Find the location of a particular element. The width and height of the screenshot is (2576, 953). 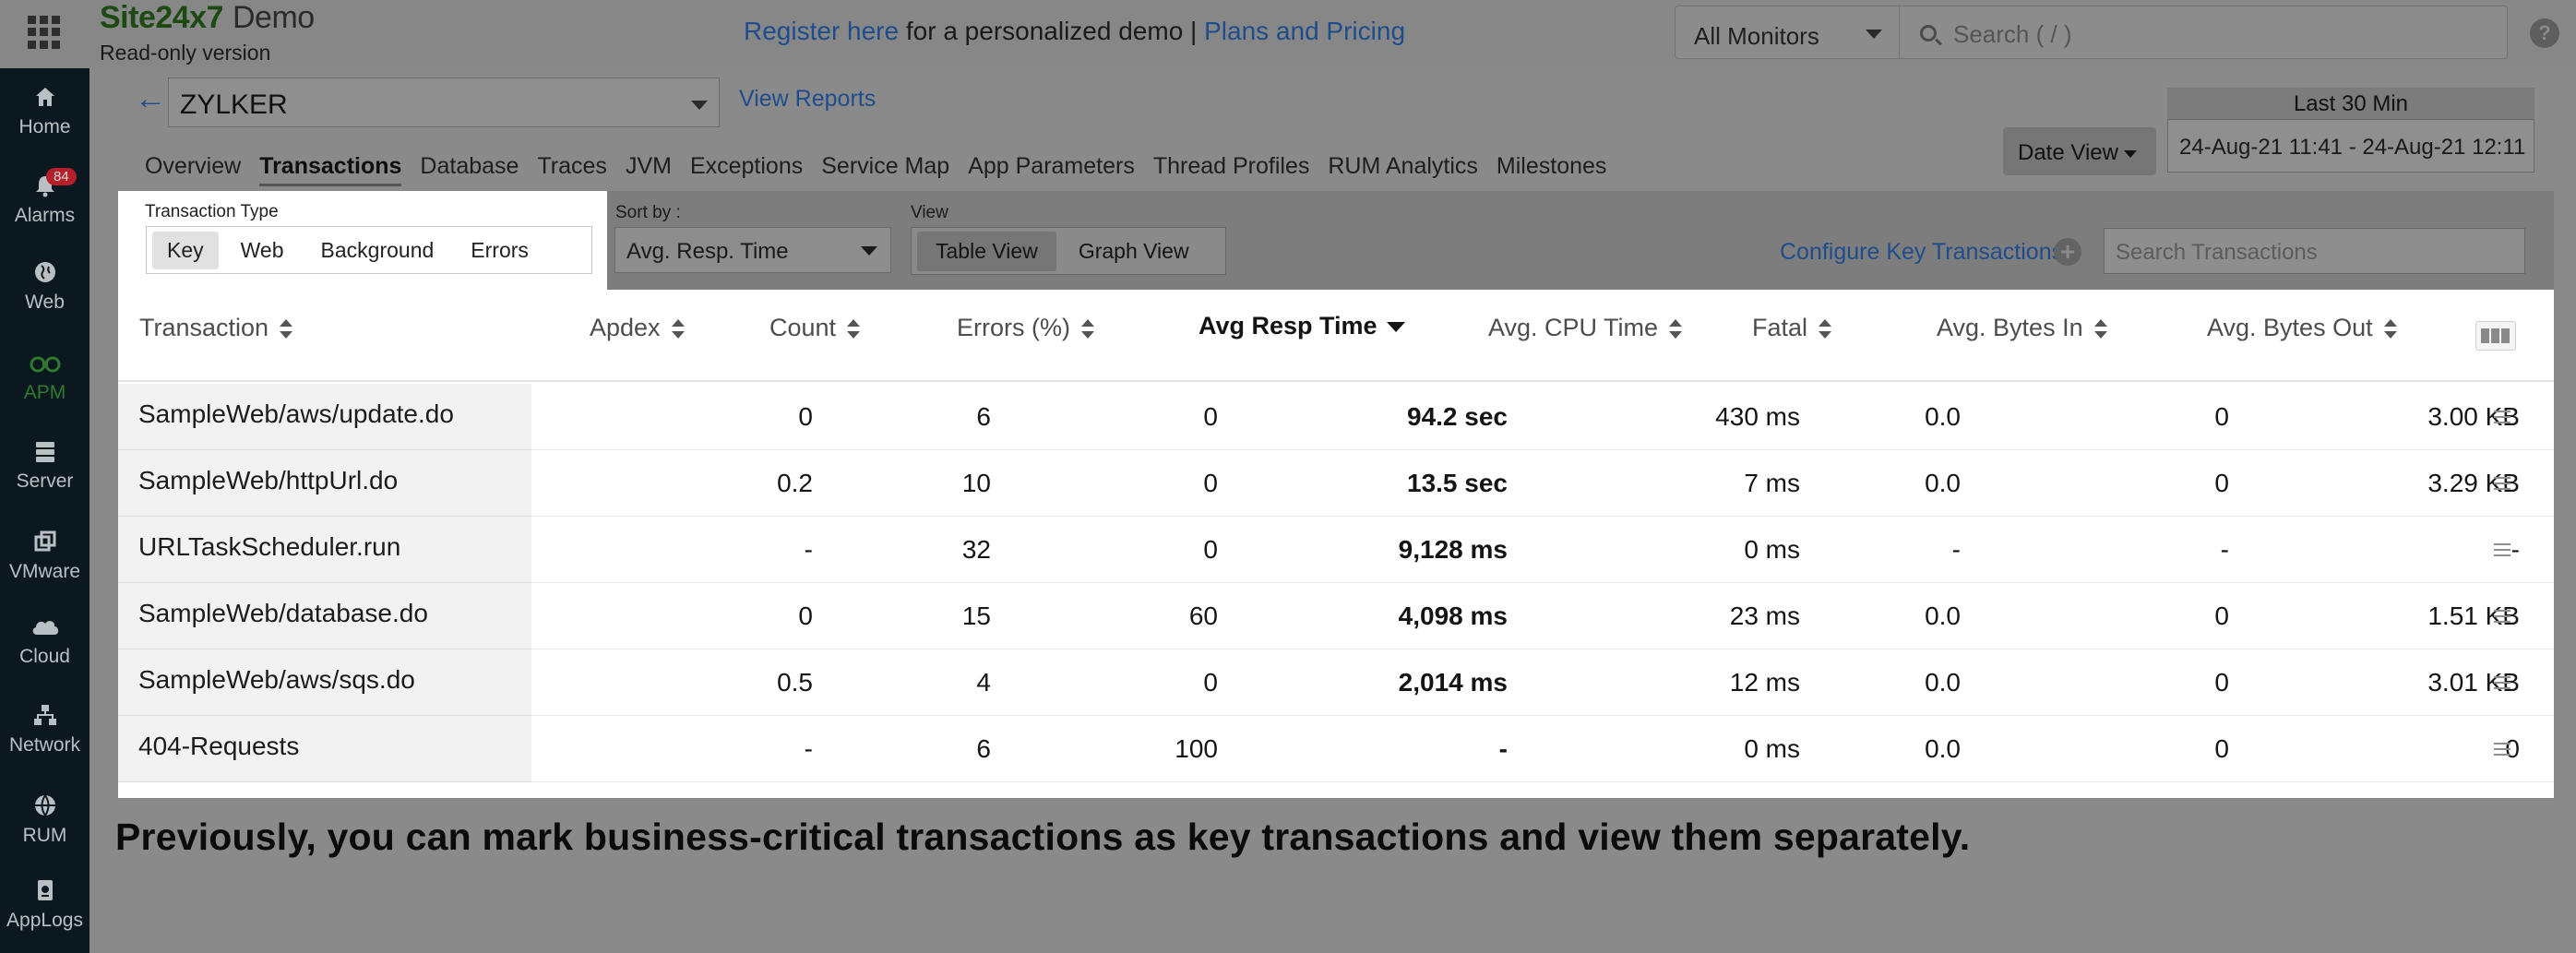

view-reports-link: View Reports is located at coordinates (808, 99).